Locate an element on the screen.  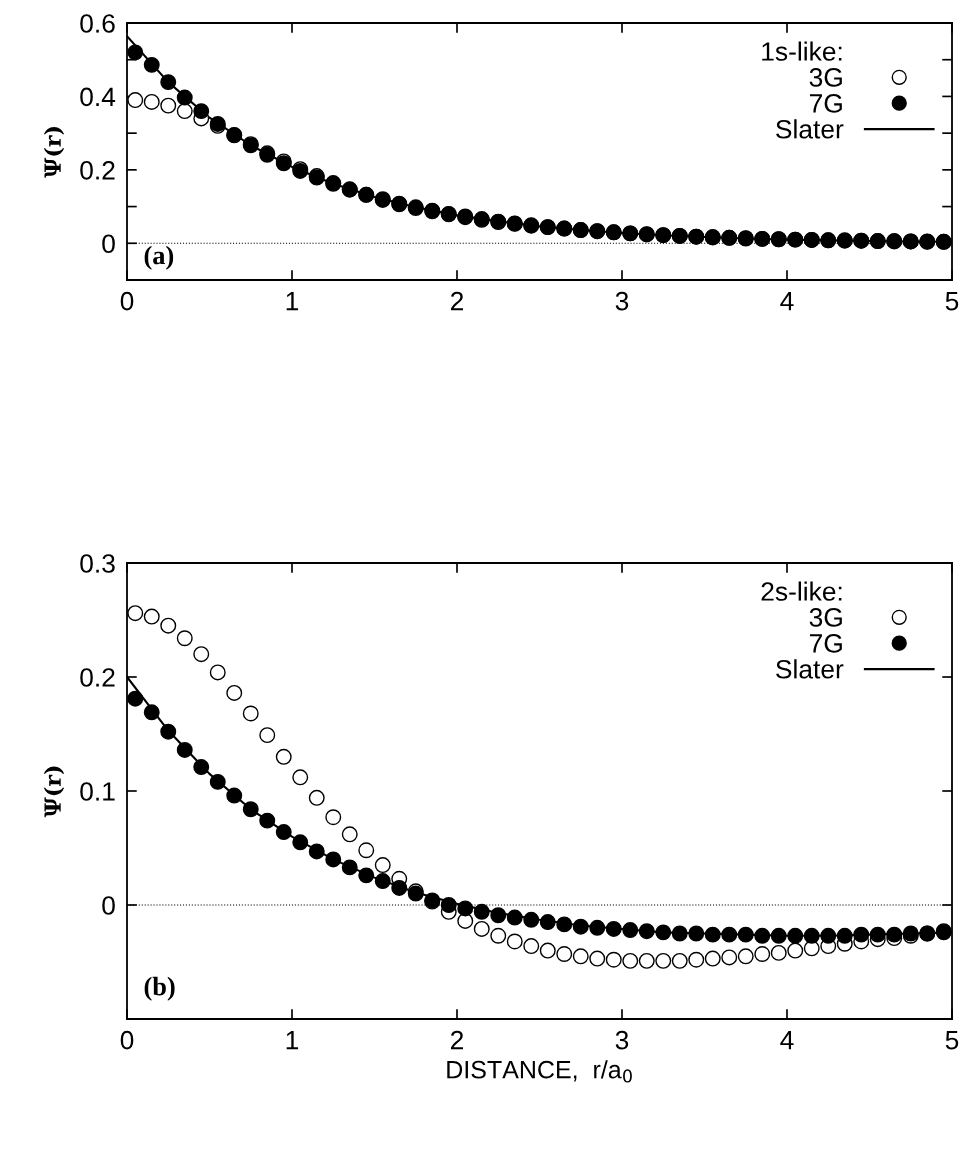
x-axis-title: DISTANCE, r/a$_{0}$ is located at coordinates (539, 1071).